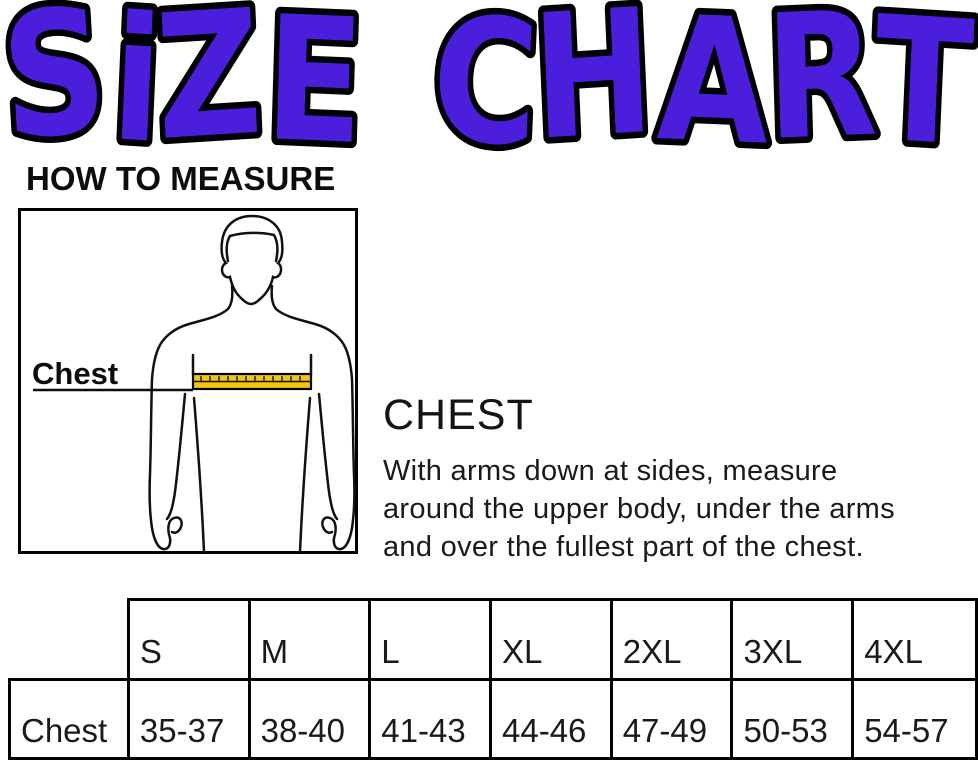 Image resolution: width=978 pixels, height=760 pixels. What do you see at coordinates (671, 719) in the screenshot?
I see `chest-range-cell: 47-49` at bounding box center [671, 719].